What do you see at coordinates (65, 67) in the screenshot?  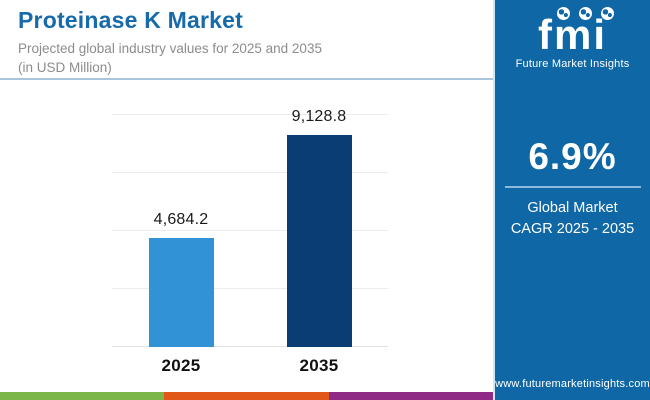 I see `subtitle-line-2: (in USD Million)` at bounding box center [65, 67].